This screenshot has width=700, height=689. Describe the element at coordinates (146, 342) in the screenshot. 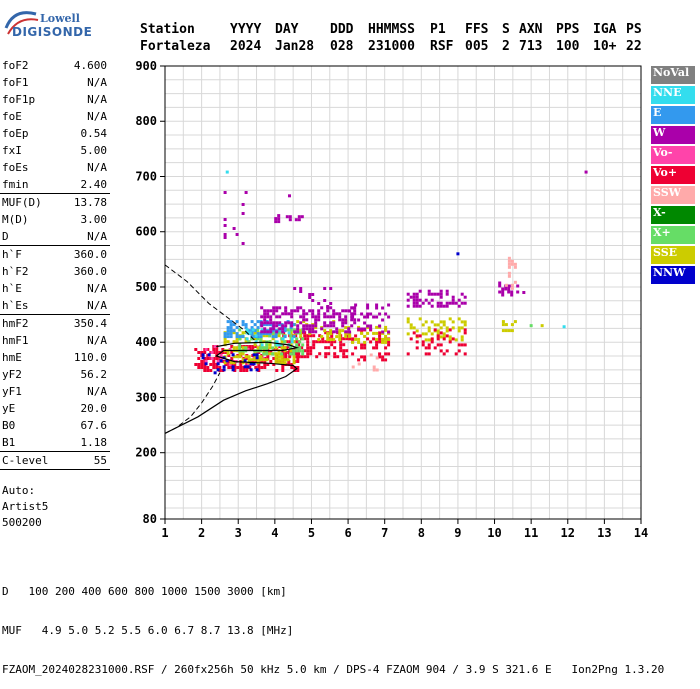

I see `y-tick-label: 400` at that location.